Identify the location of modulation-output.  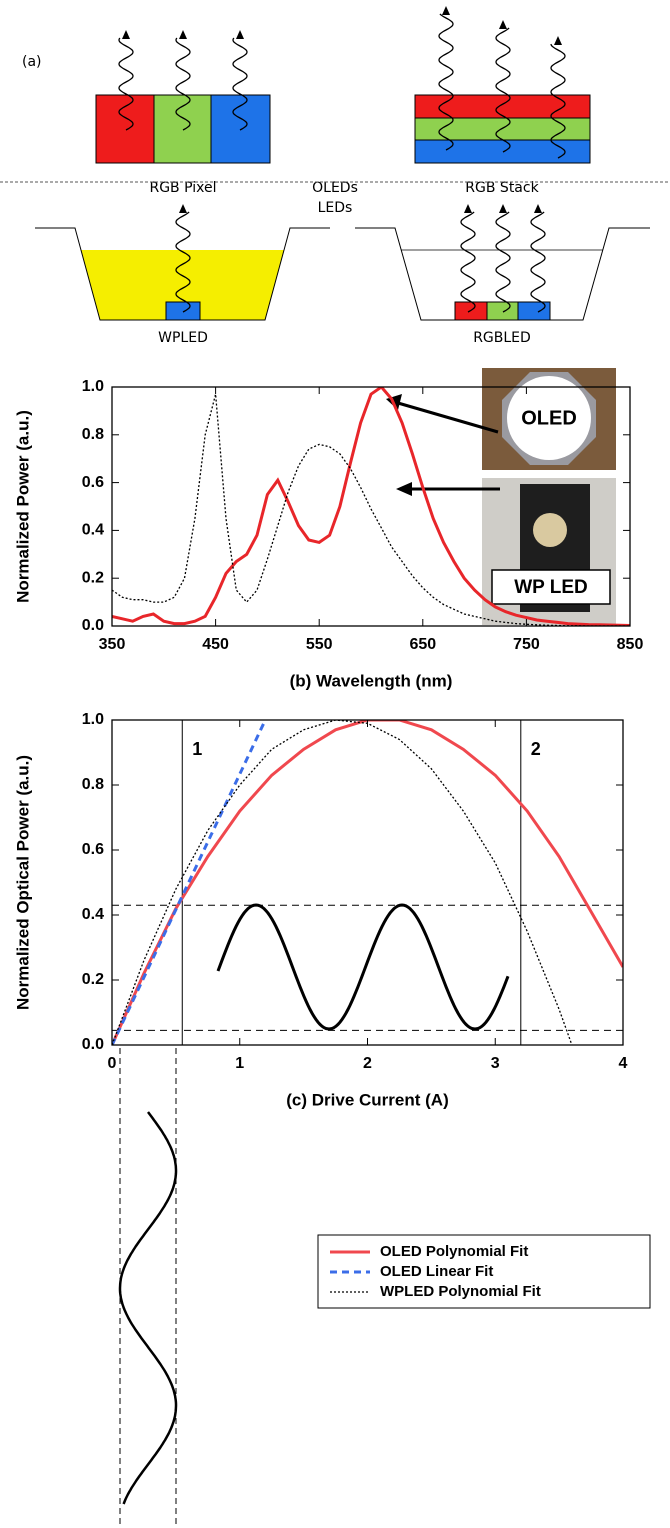
(363, 967).